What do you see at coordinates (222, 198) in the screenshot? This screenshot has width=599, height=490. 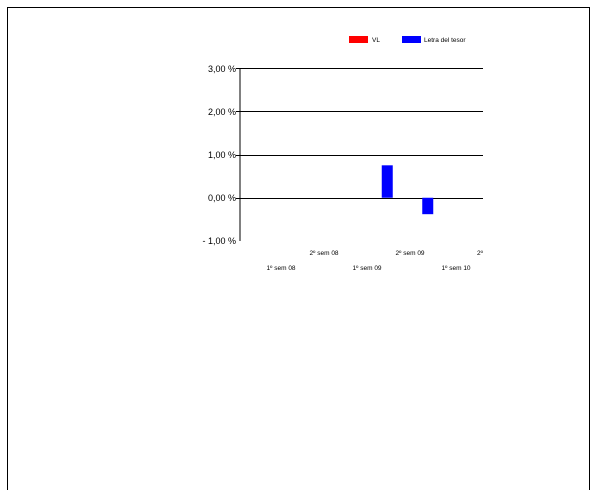 I see `y-tick-label: 0,00 %` at bounding box center [222, 198].